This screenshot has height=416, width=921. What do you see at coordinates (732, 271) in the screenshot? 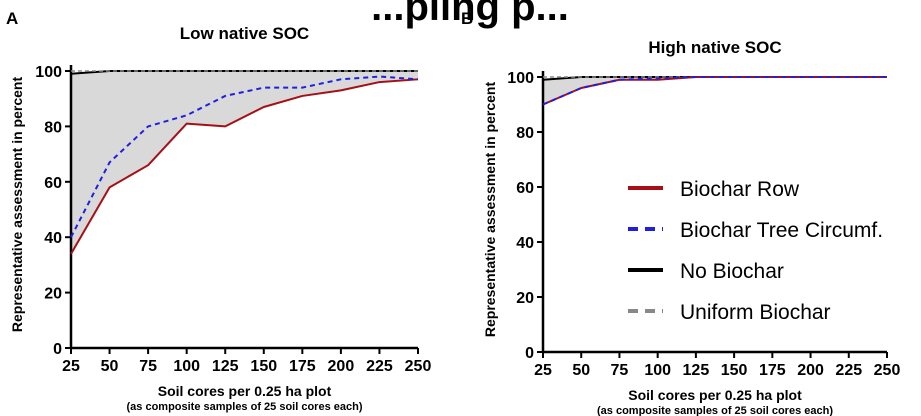
I see `legend-label: No Biochar` at bounding box center [732, 271].